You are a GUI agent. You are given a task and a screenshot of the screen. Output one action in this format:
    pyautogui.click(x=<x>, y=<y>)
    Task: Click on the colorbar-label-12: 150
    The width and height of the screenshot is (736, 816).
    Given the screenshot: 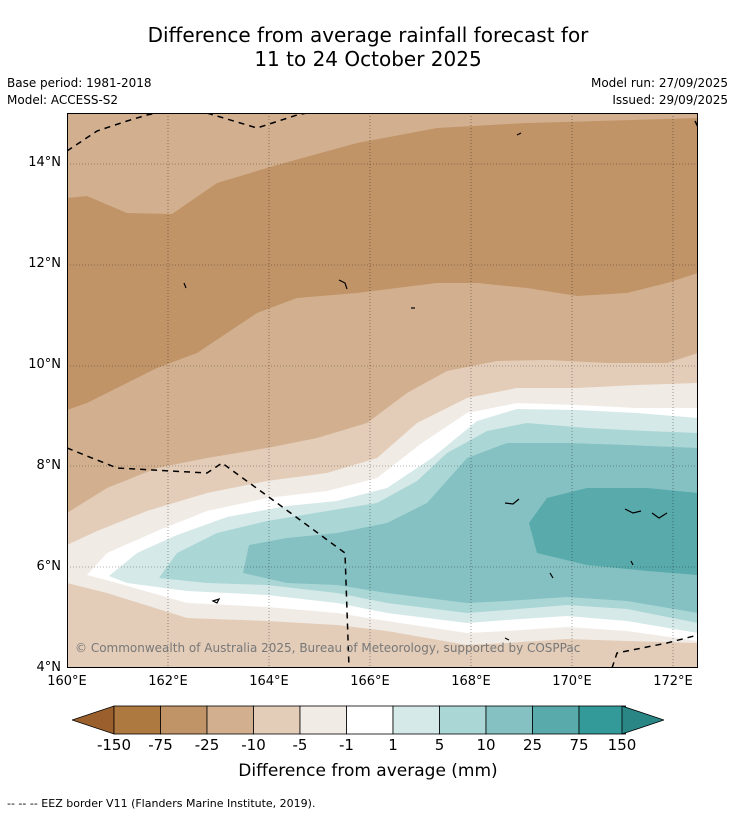 What is the action you would take?
    pyautogui.click(x=622, y=745)
    